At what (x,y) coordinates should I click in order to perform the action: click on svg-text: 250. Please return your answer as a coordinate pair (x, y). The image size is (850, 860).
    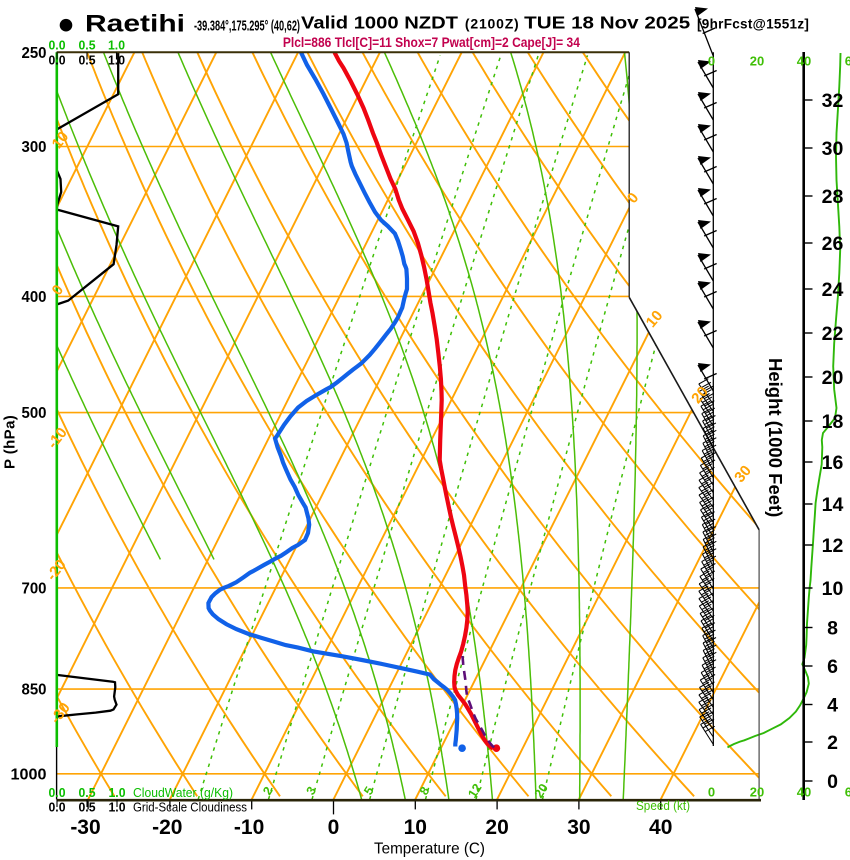
    Looking at the image, I should click on (34, 53).